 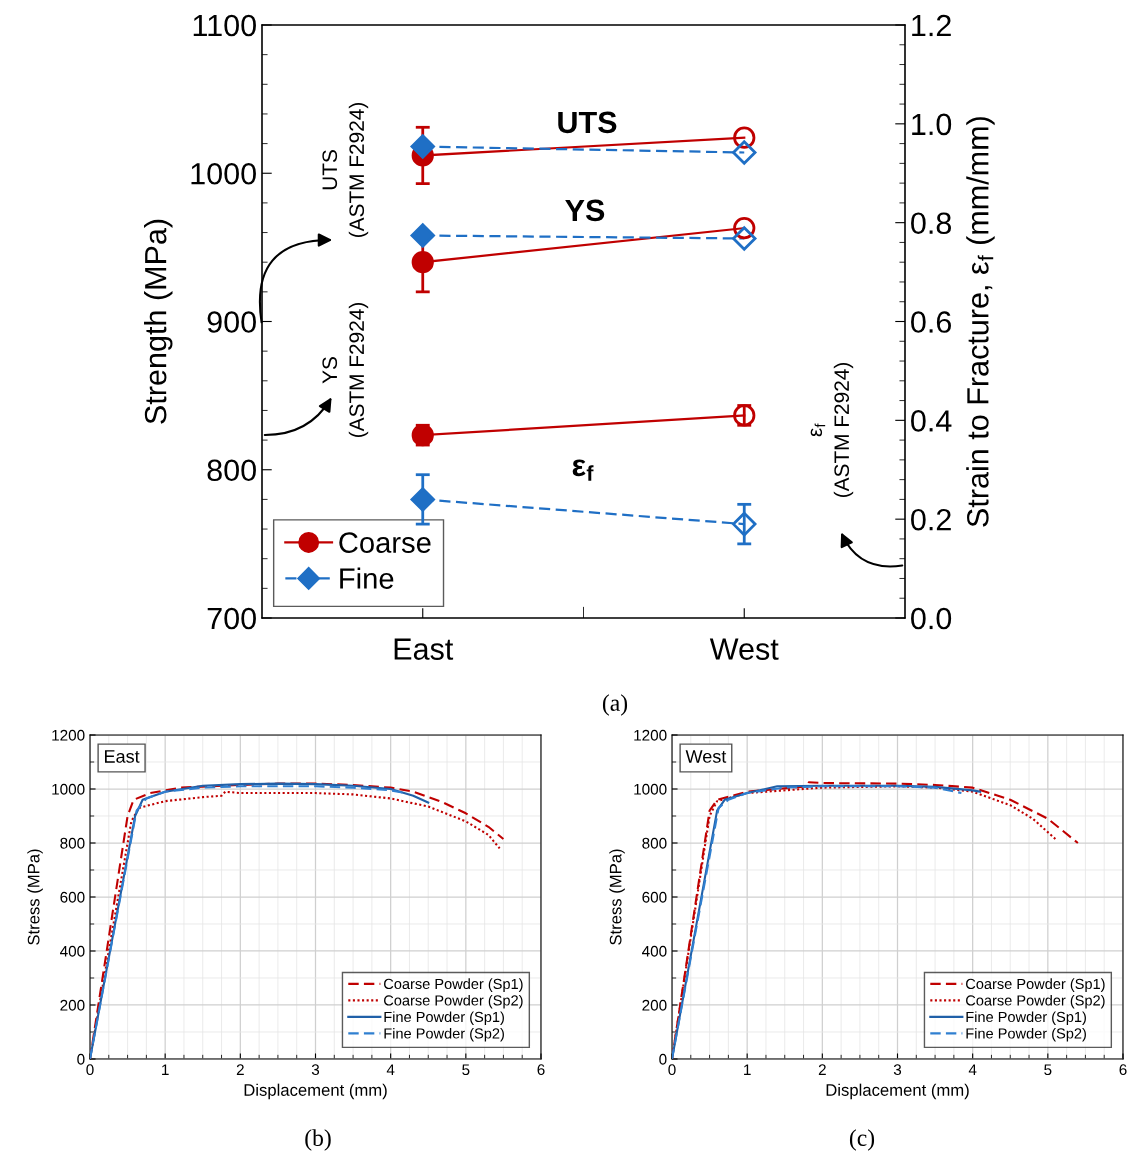 I want to click on y-tick-label: 700, so click(x=231, y=618).